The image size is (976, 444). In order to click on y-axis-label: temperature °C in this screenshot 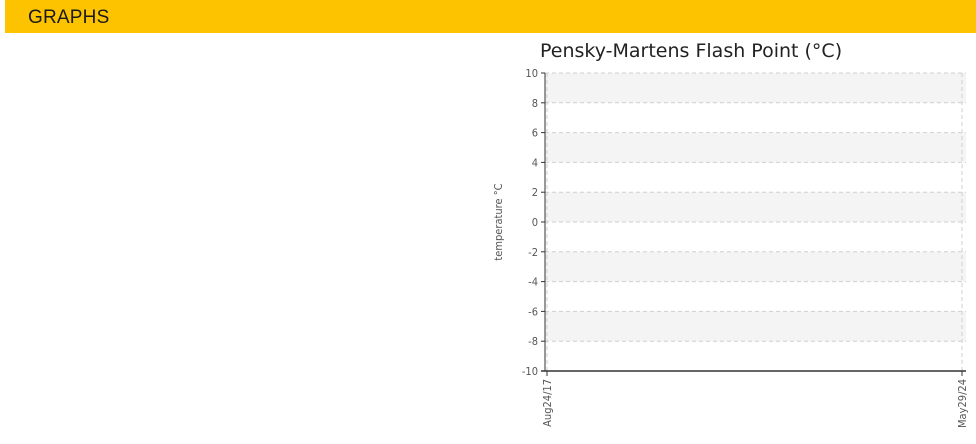, I will do `click(498, 221)`.